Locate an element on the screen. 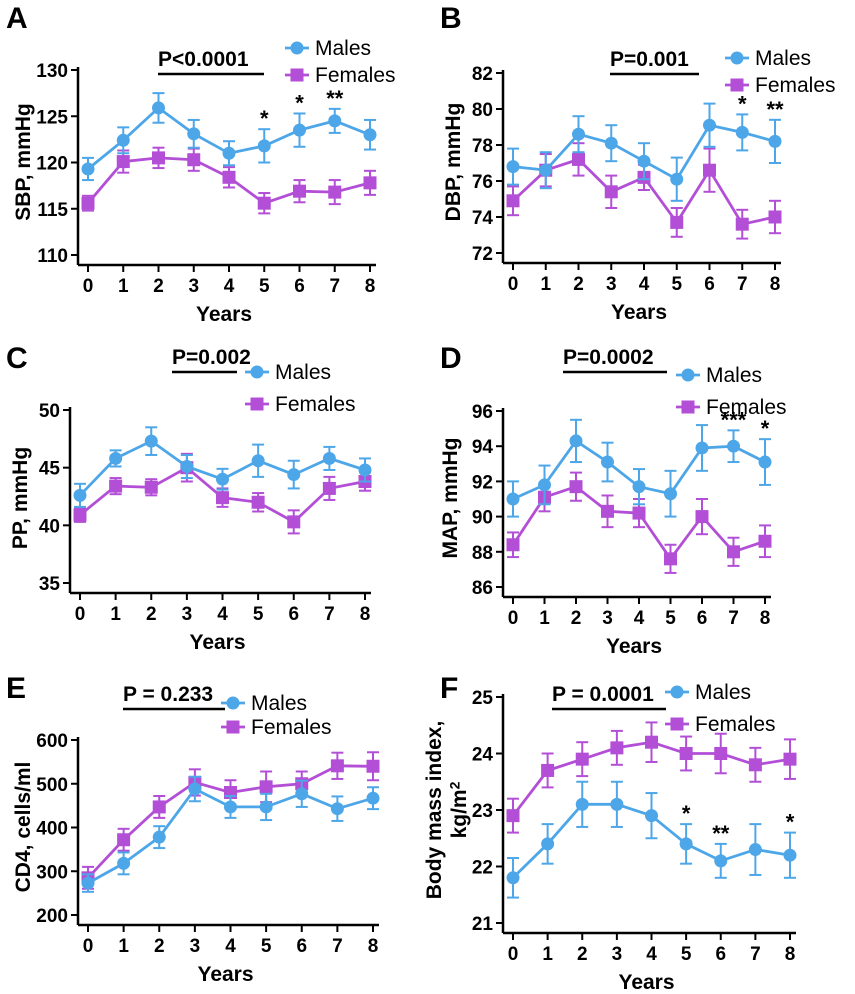 This screenshot has width=855, height=994. x-tick-label: 2 is located at coordinates (158, 286).